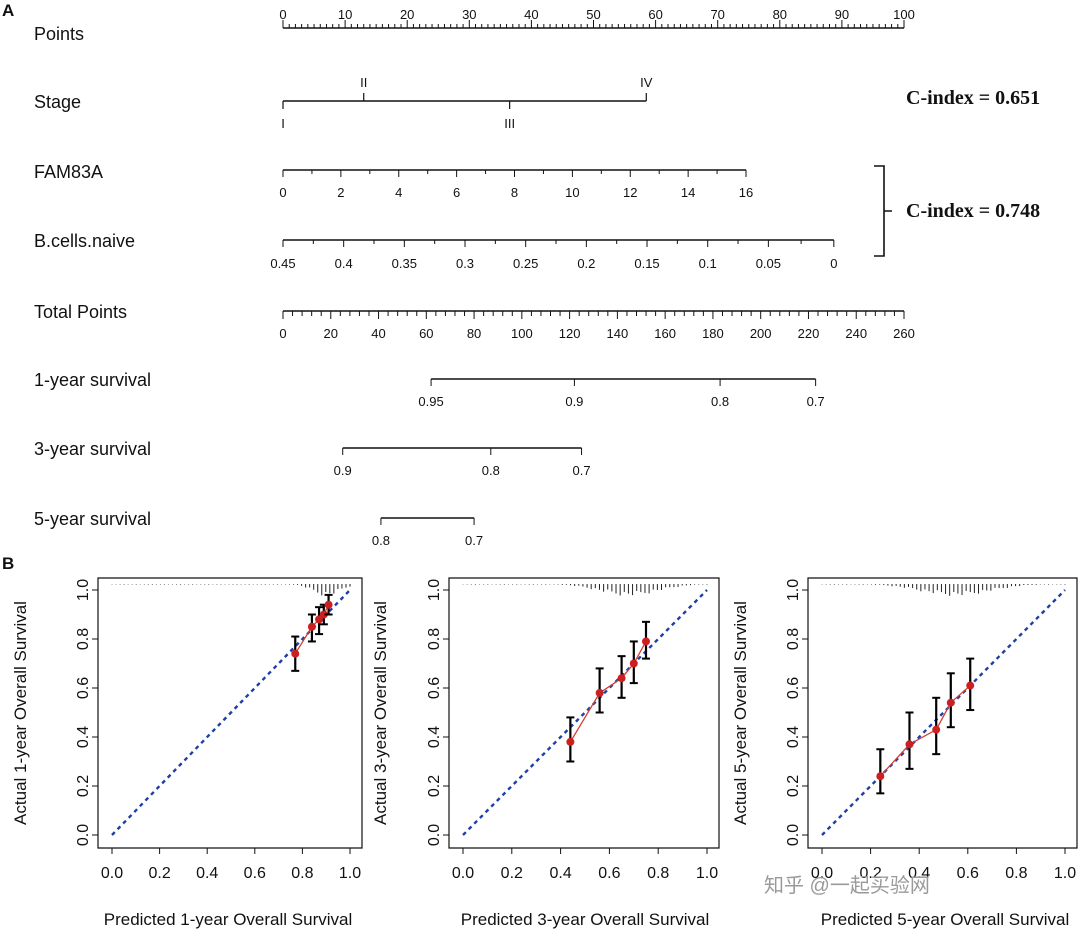 The image size is (1080, 933). Describe the element at coordinates (630, 192) in the screenshot. I see `fam83a-tick-label: 12` at that location.